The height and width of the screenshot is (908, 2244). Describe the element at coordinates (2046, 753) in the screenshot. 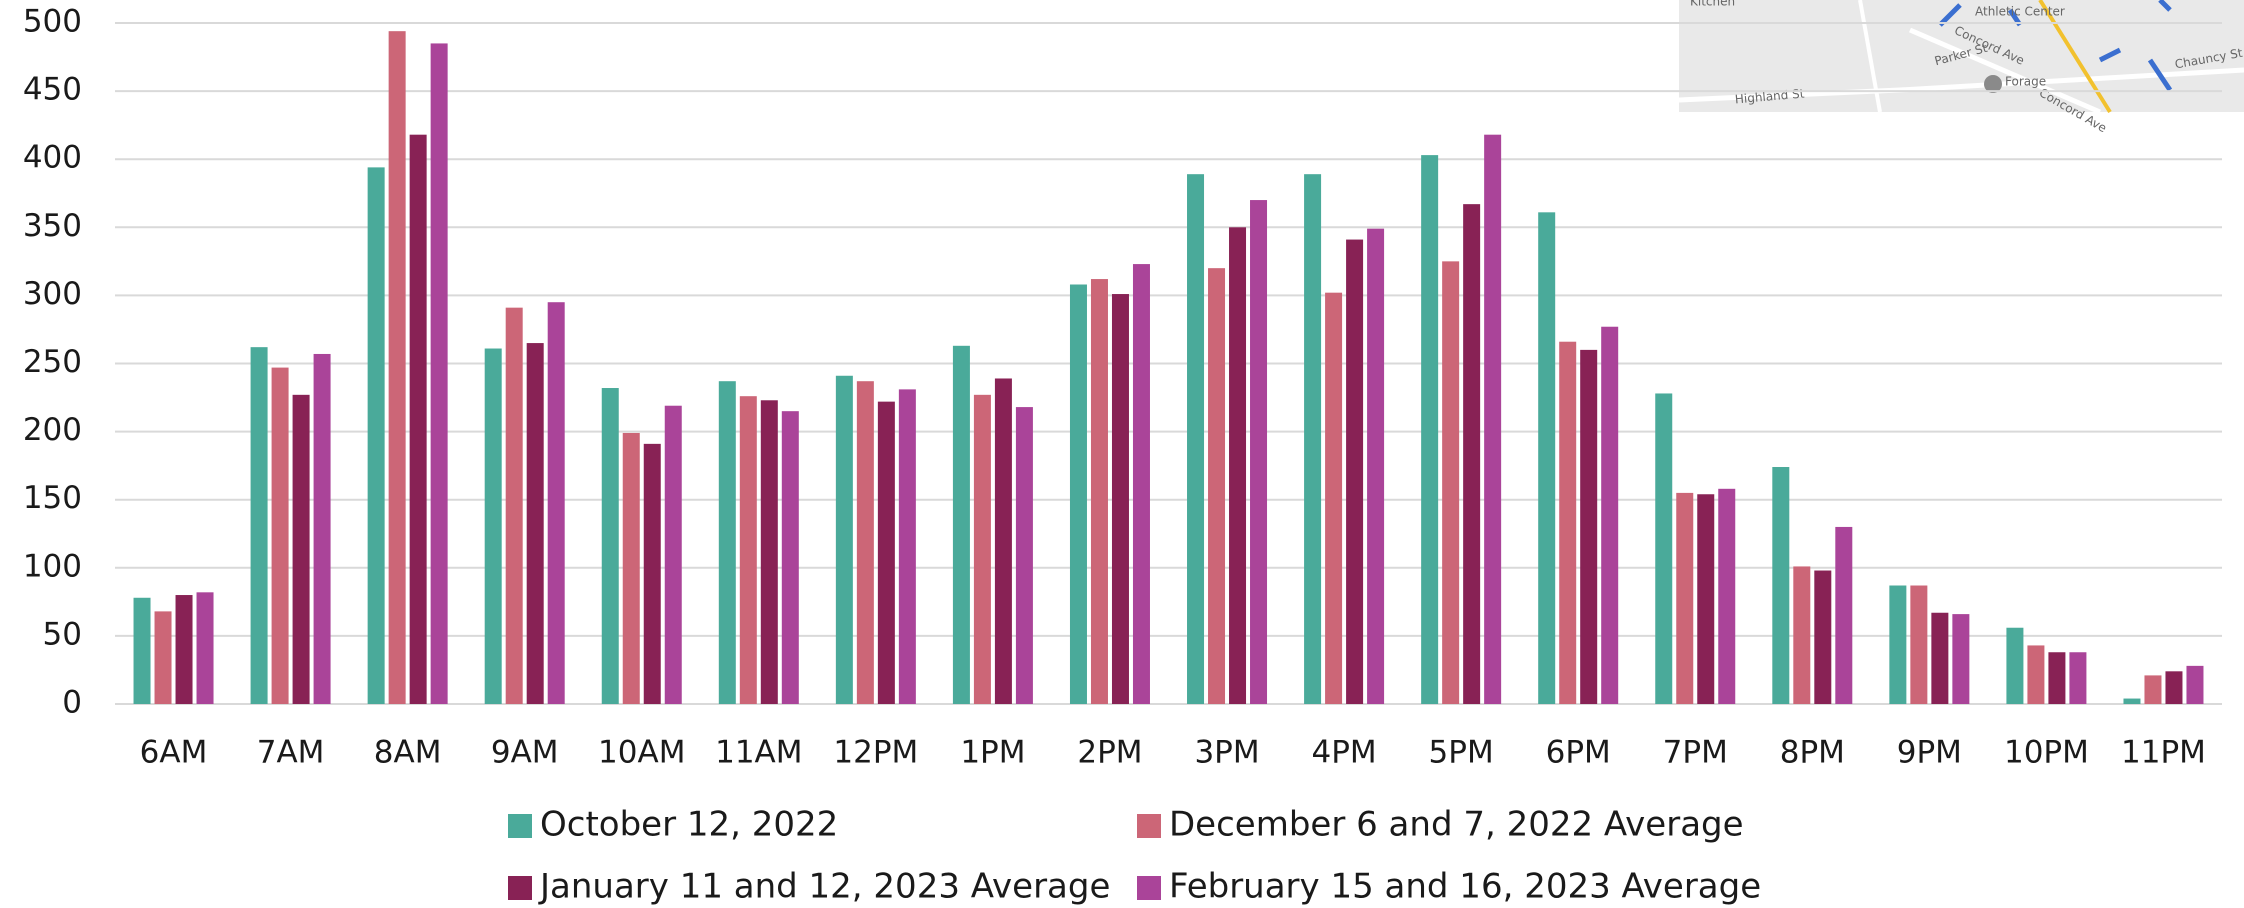

I see `x-tick-label: 10PM` at that location.